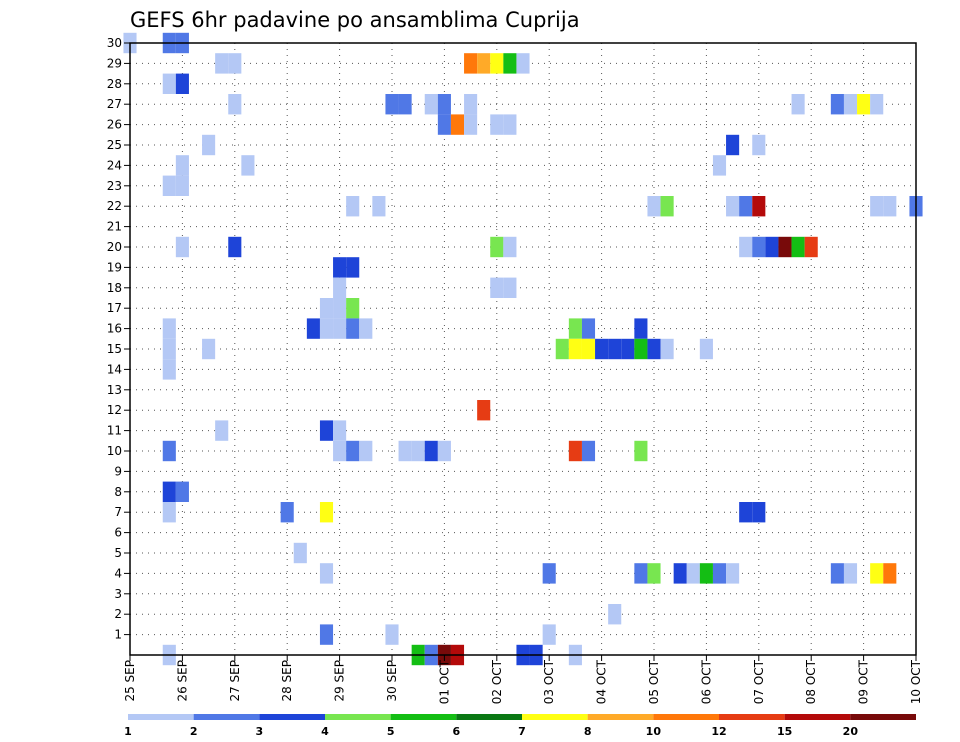  Describe the element at coordinates (260, 731) in the screenshot. I see `legend-label: 3` at that location.